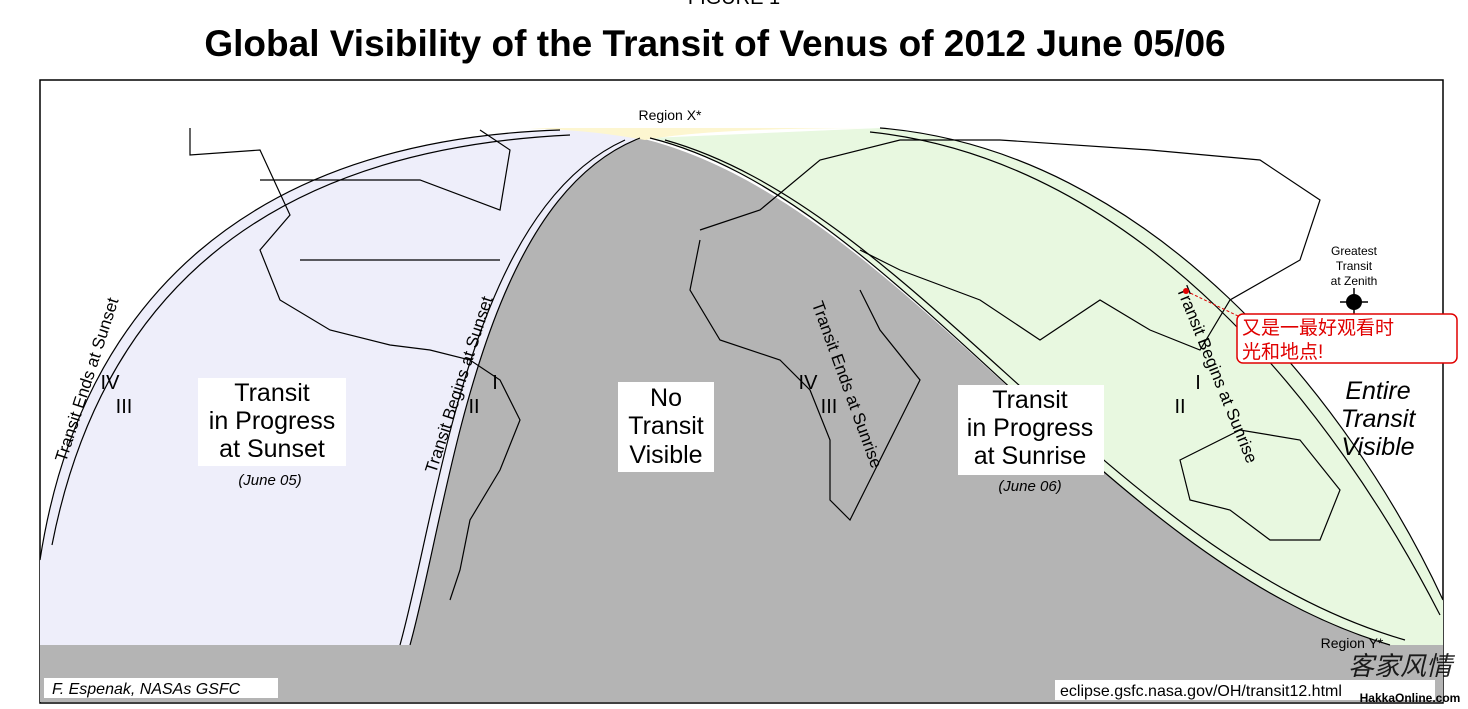  What do you see at coordinates (666, 398) in the screenshot?
I see `zone-label: No` at bounding box center [666, 398].